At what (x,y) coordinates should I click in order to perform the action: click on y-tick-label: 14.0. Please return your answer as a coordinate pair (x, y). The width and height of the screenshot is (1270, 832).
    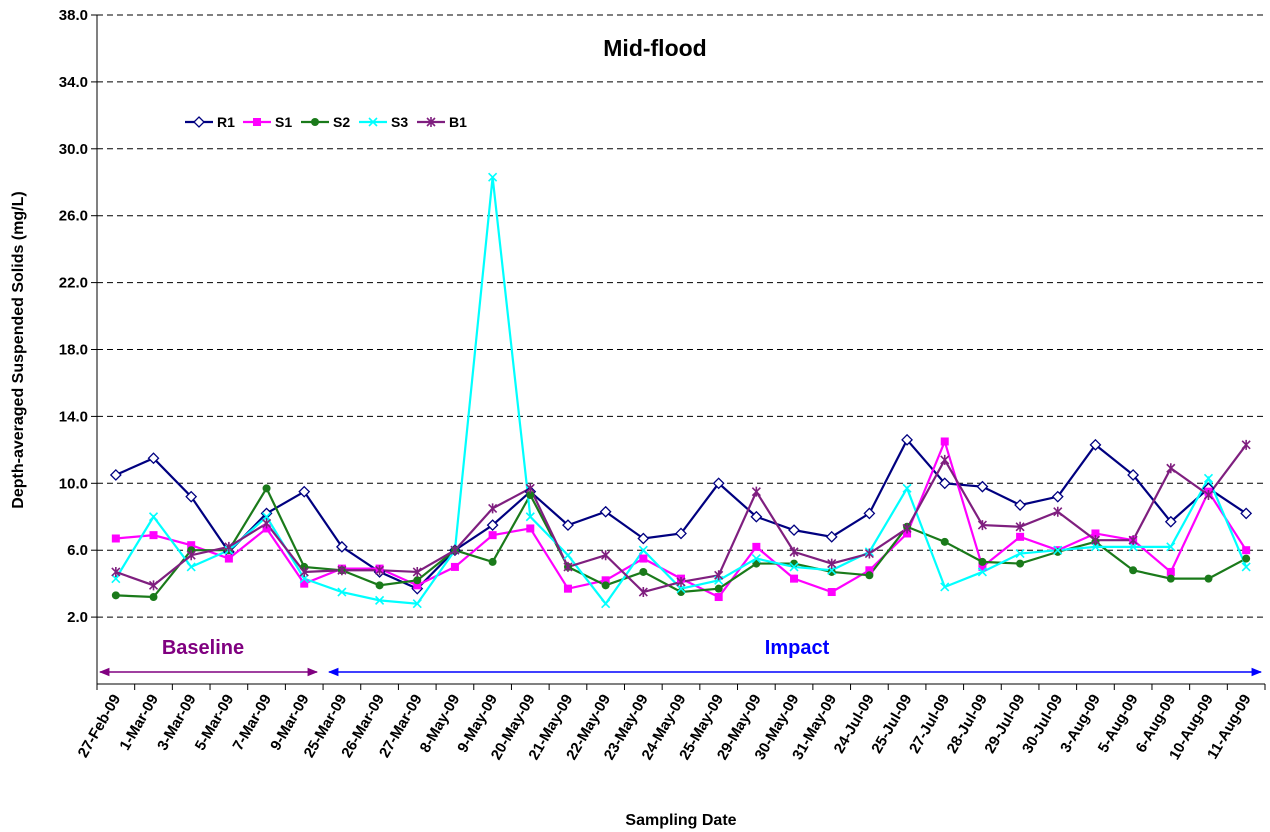
    Looking at the image, I should click on (73, 416).